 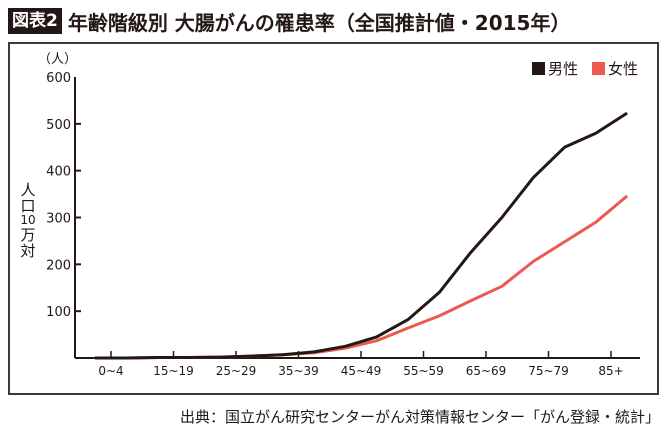 What do you see at coordinates (319, 22) in the screenshot?
I see `chart-title: 年齢階級別 大腸がんの罹患率（全国推計値・2015年）` at bounding box center [319, 22].